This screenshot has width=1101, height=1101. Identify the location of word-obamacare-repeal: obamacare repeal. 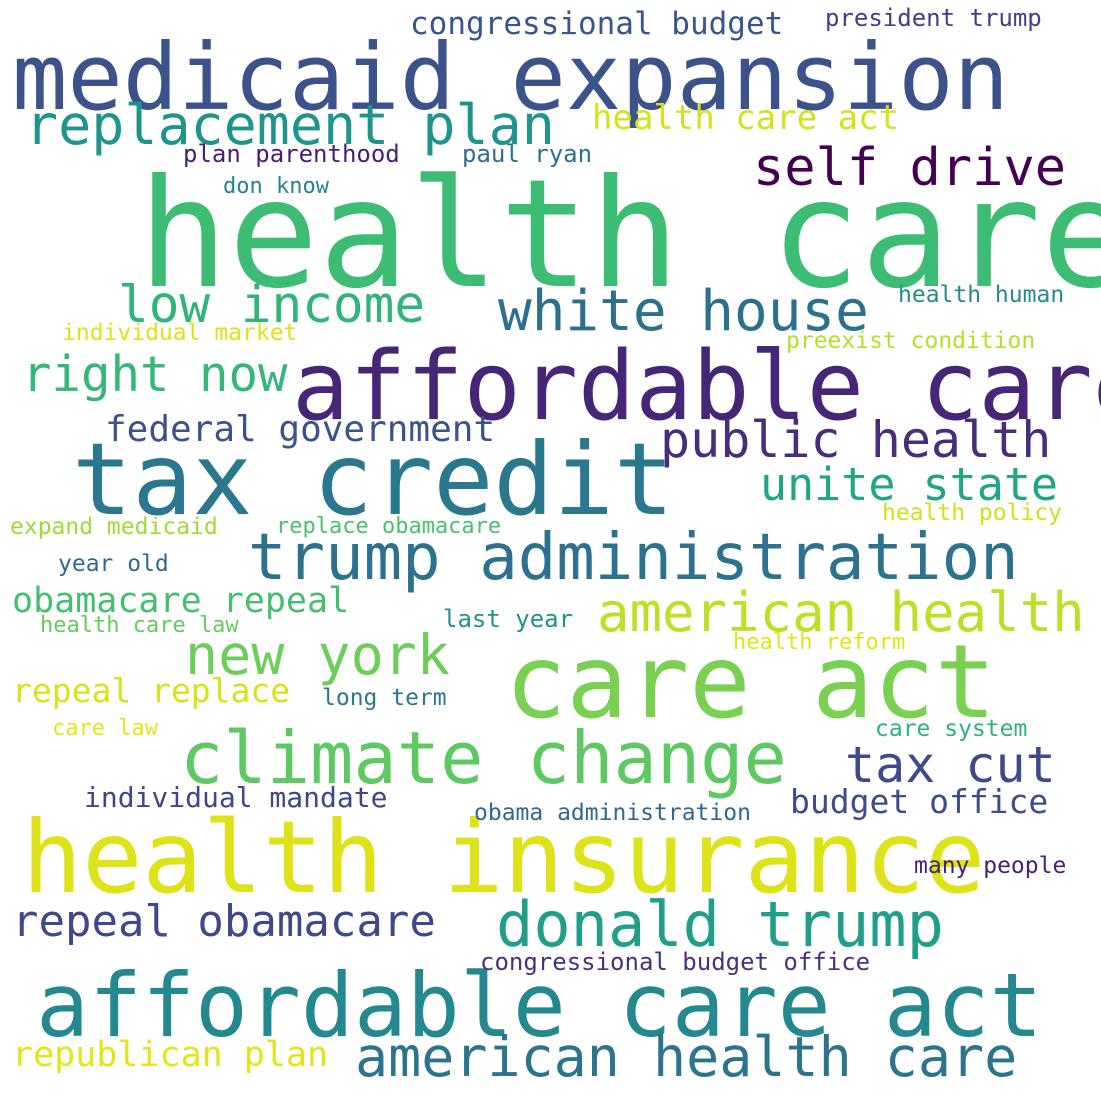
(181, 601).